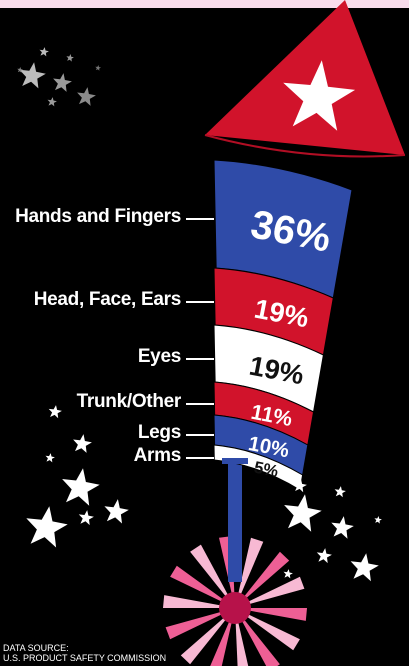 Image resolution: width=409 pixels, height=666 pixels. Describe the element at coordinates (36, 648) in the screenshot. I see `source-line-1: DATA SOURCE:` at that location.